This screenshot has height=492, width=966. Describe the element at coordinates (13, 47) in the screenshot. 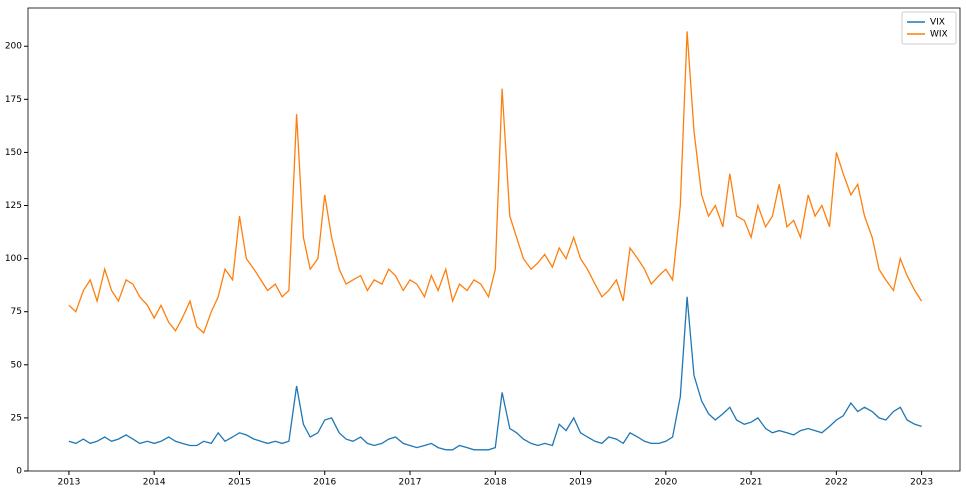

I see `y-tick-label: 200` at that location.